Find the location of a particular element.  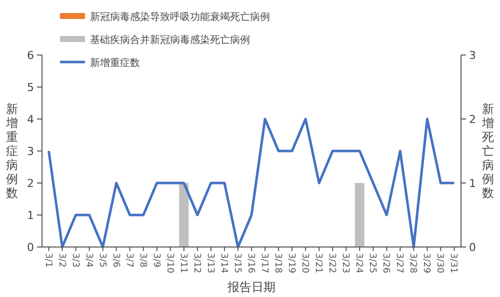

x-tick-label: 3/8 is located at coordinates (142, 260).